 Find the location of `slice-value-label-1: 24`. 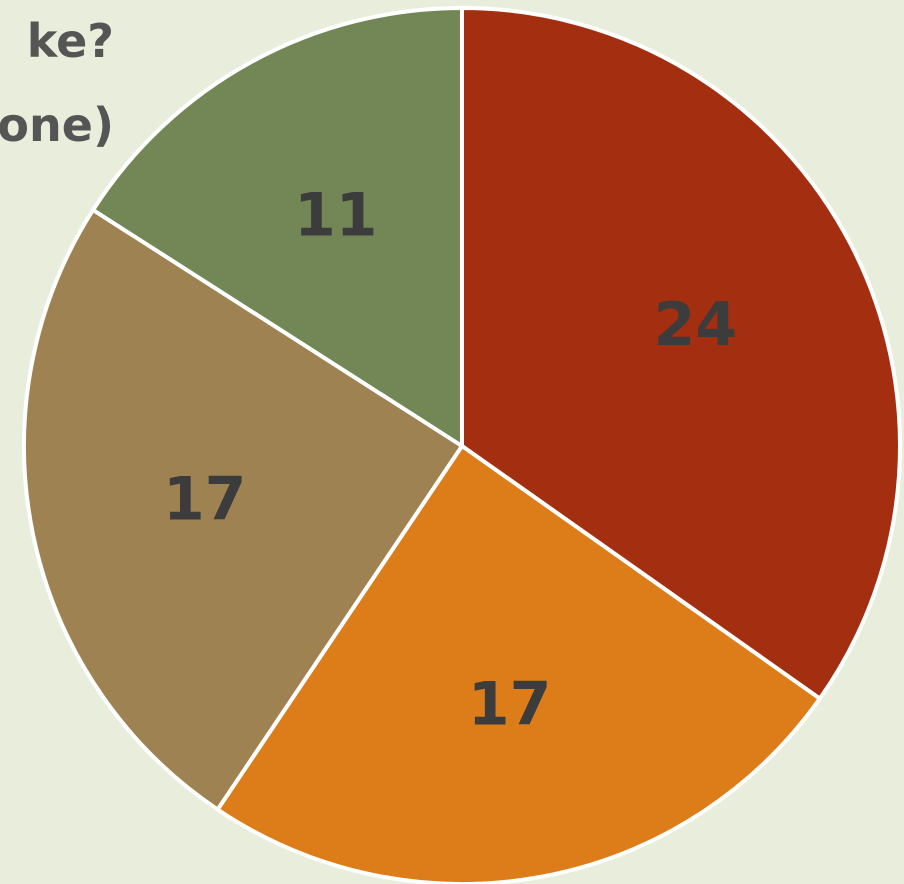

slice-value-label-1: 24 is located at coordinates (696, 325).